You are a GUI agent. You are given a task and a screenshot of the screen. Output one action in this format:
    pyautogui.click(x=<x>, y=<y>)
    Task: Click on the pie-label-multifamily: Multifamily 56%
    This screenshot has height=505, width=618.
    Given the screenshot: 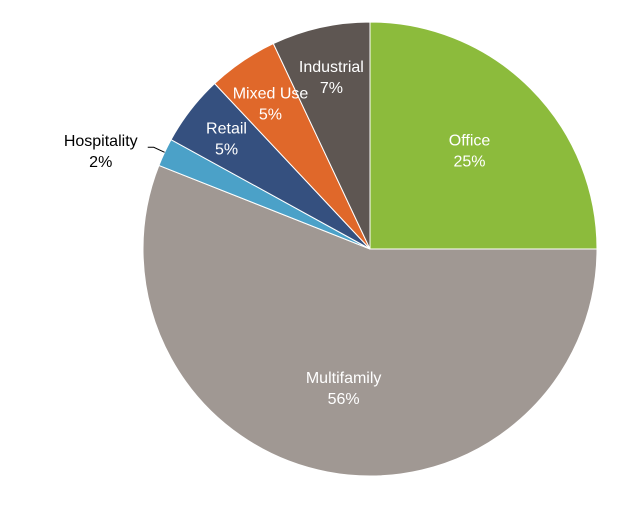 What is the action you would take?
    pyautogui.click(x=344, y=389)
    